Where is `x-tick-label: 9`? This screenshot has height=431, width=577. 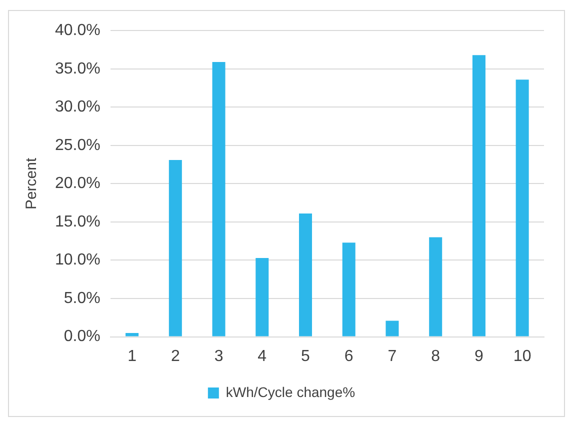
x-tick-label: 9 is located at coordinates (479, 356).